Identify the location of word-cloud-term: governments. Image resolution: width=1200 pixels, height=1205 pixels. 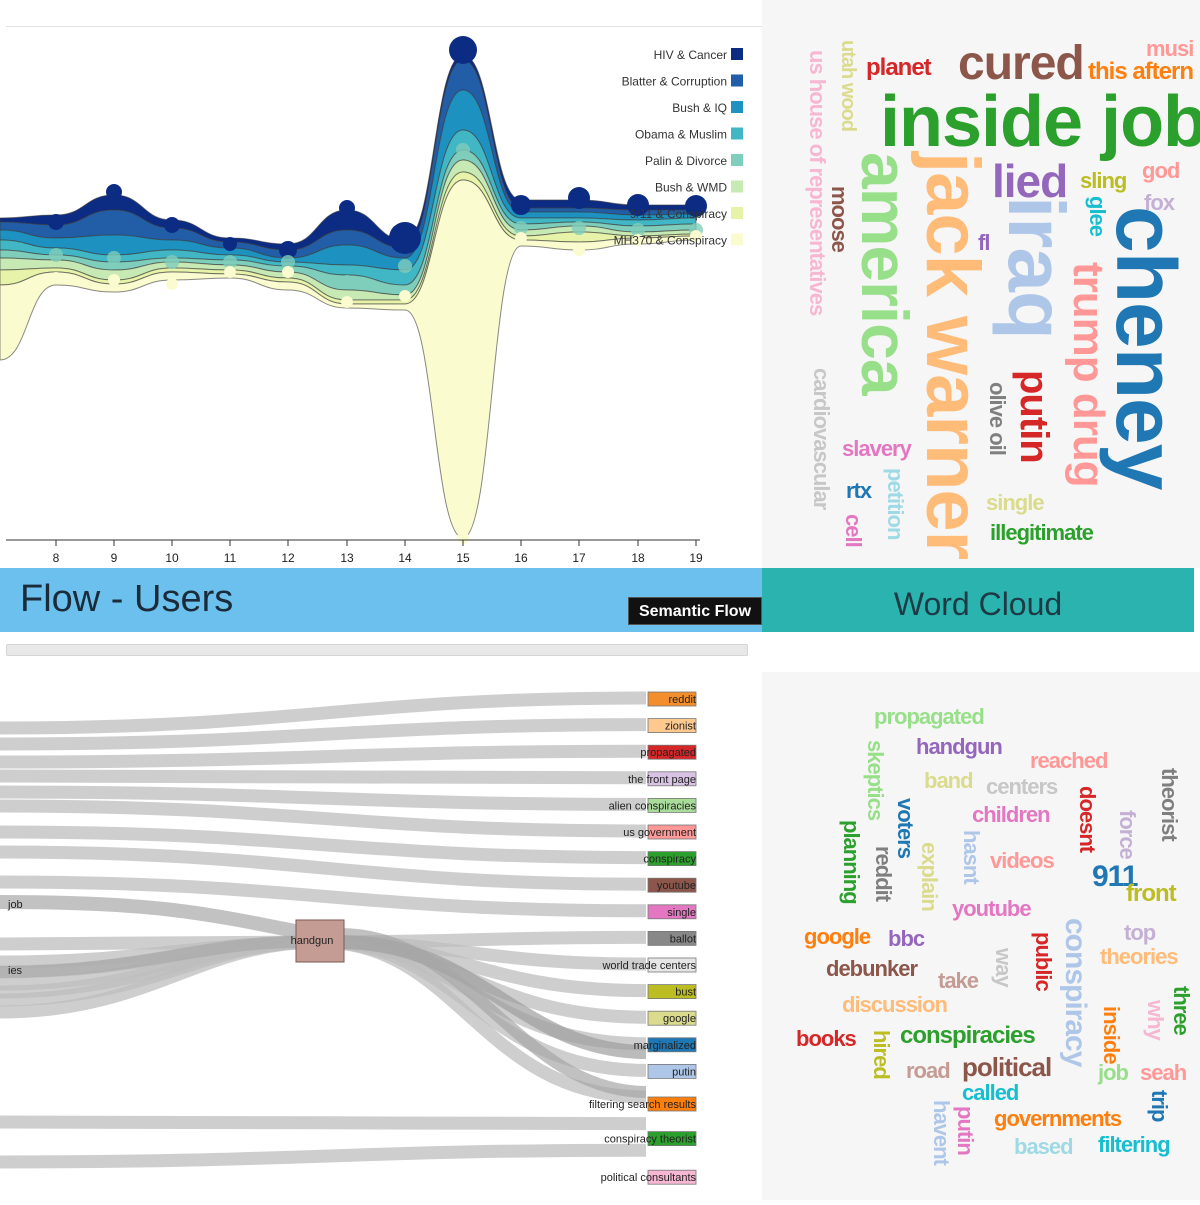
(1058, 1118).